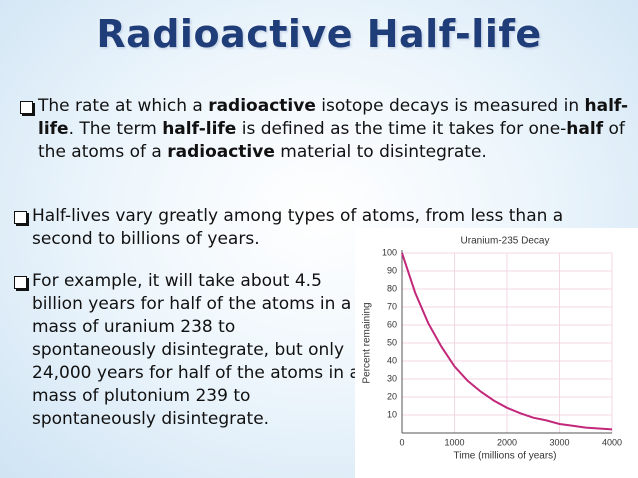  What do you see at coordinates (392, 414) in the screenshot?
I see `y-tick-label: 10` at bounding box center [392, 414].